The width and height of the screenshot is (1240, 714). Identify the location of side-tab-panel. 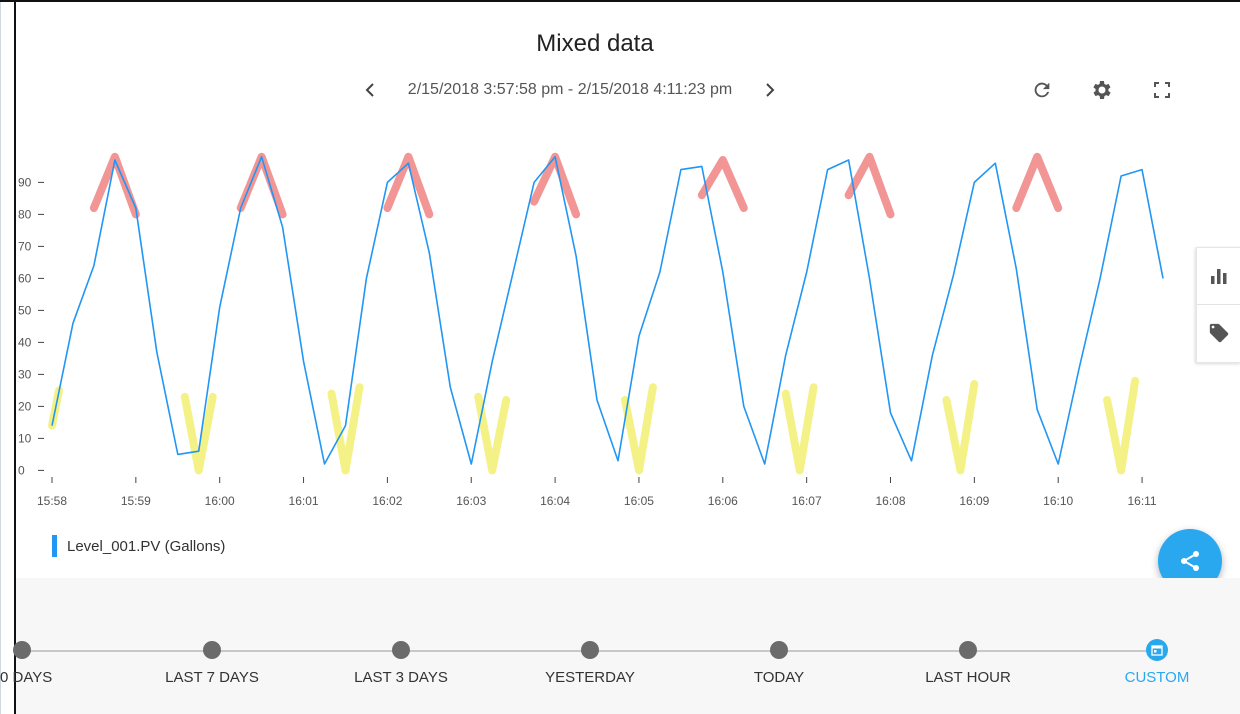
(1218, 305).